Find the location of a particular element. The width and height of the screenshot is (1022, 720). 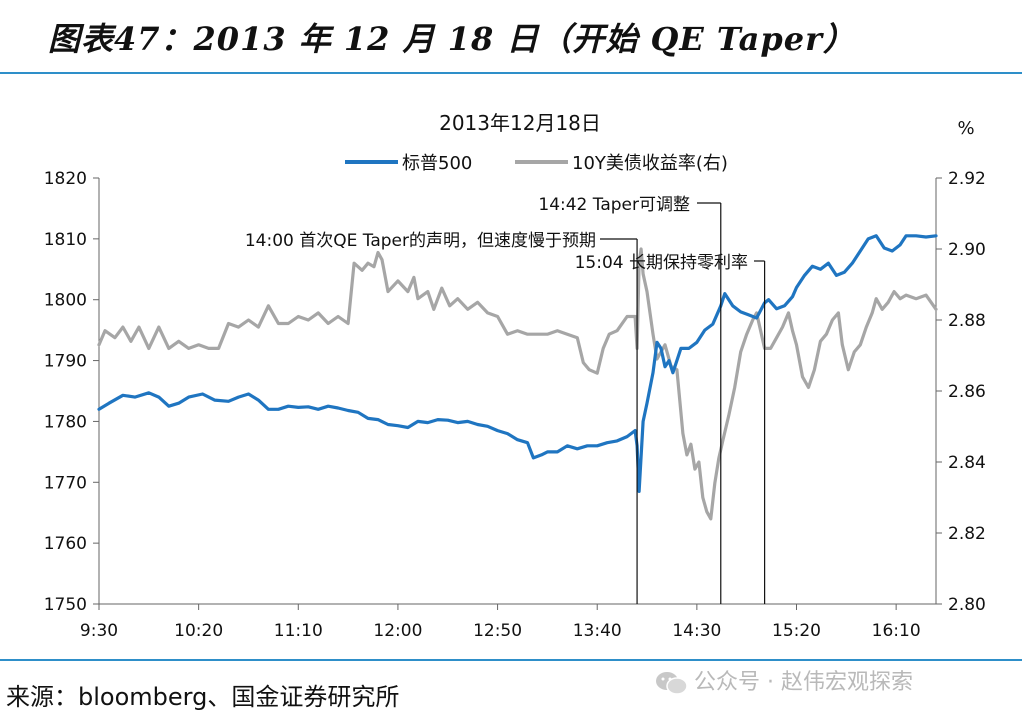

right-tick-label: 2.92 is located at coordinates (967, 179).